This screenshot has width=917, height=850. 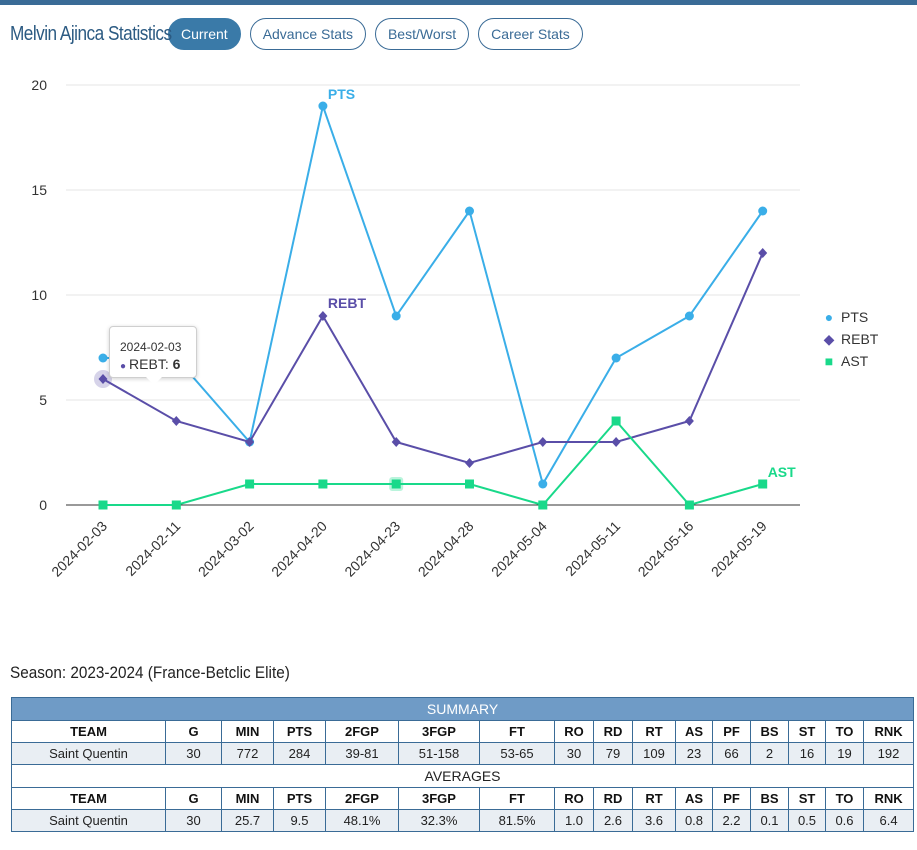 I want to click on tab-best-worst: Best/Worst, so click(x=422, y=34).